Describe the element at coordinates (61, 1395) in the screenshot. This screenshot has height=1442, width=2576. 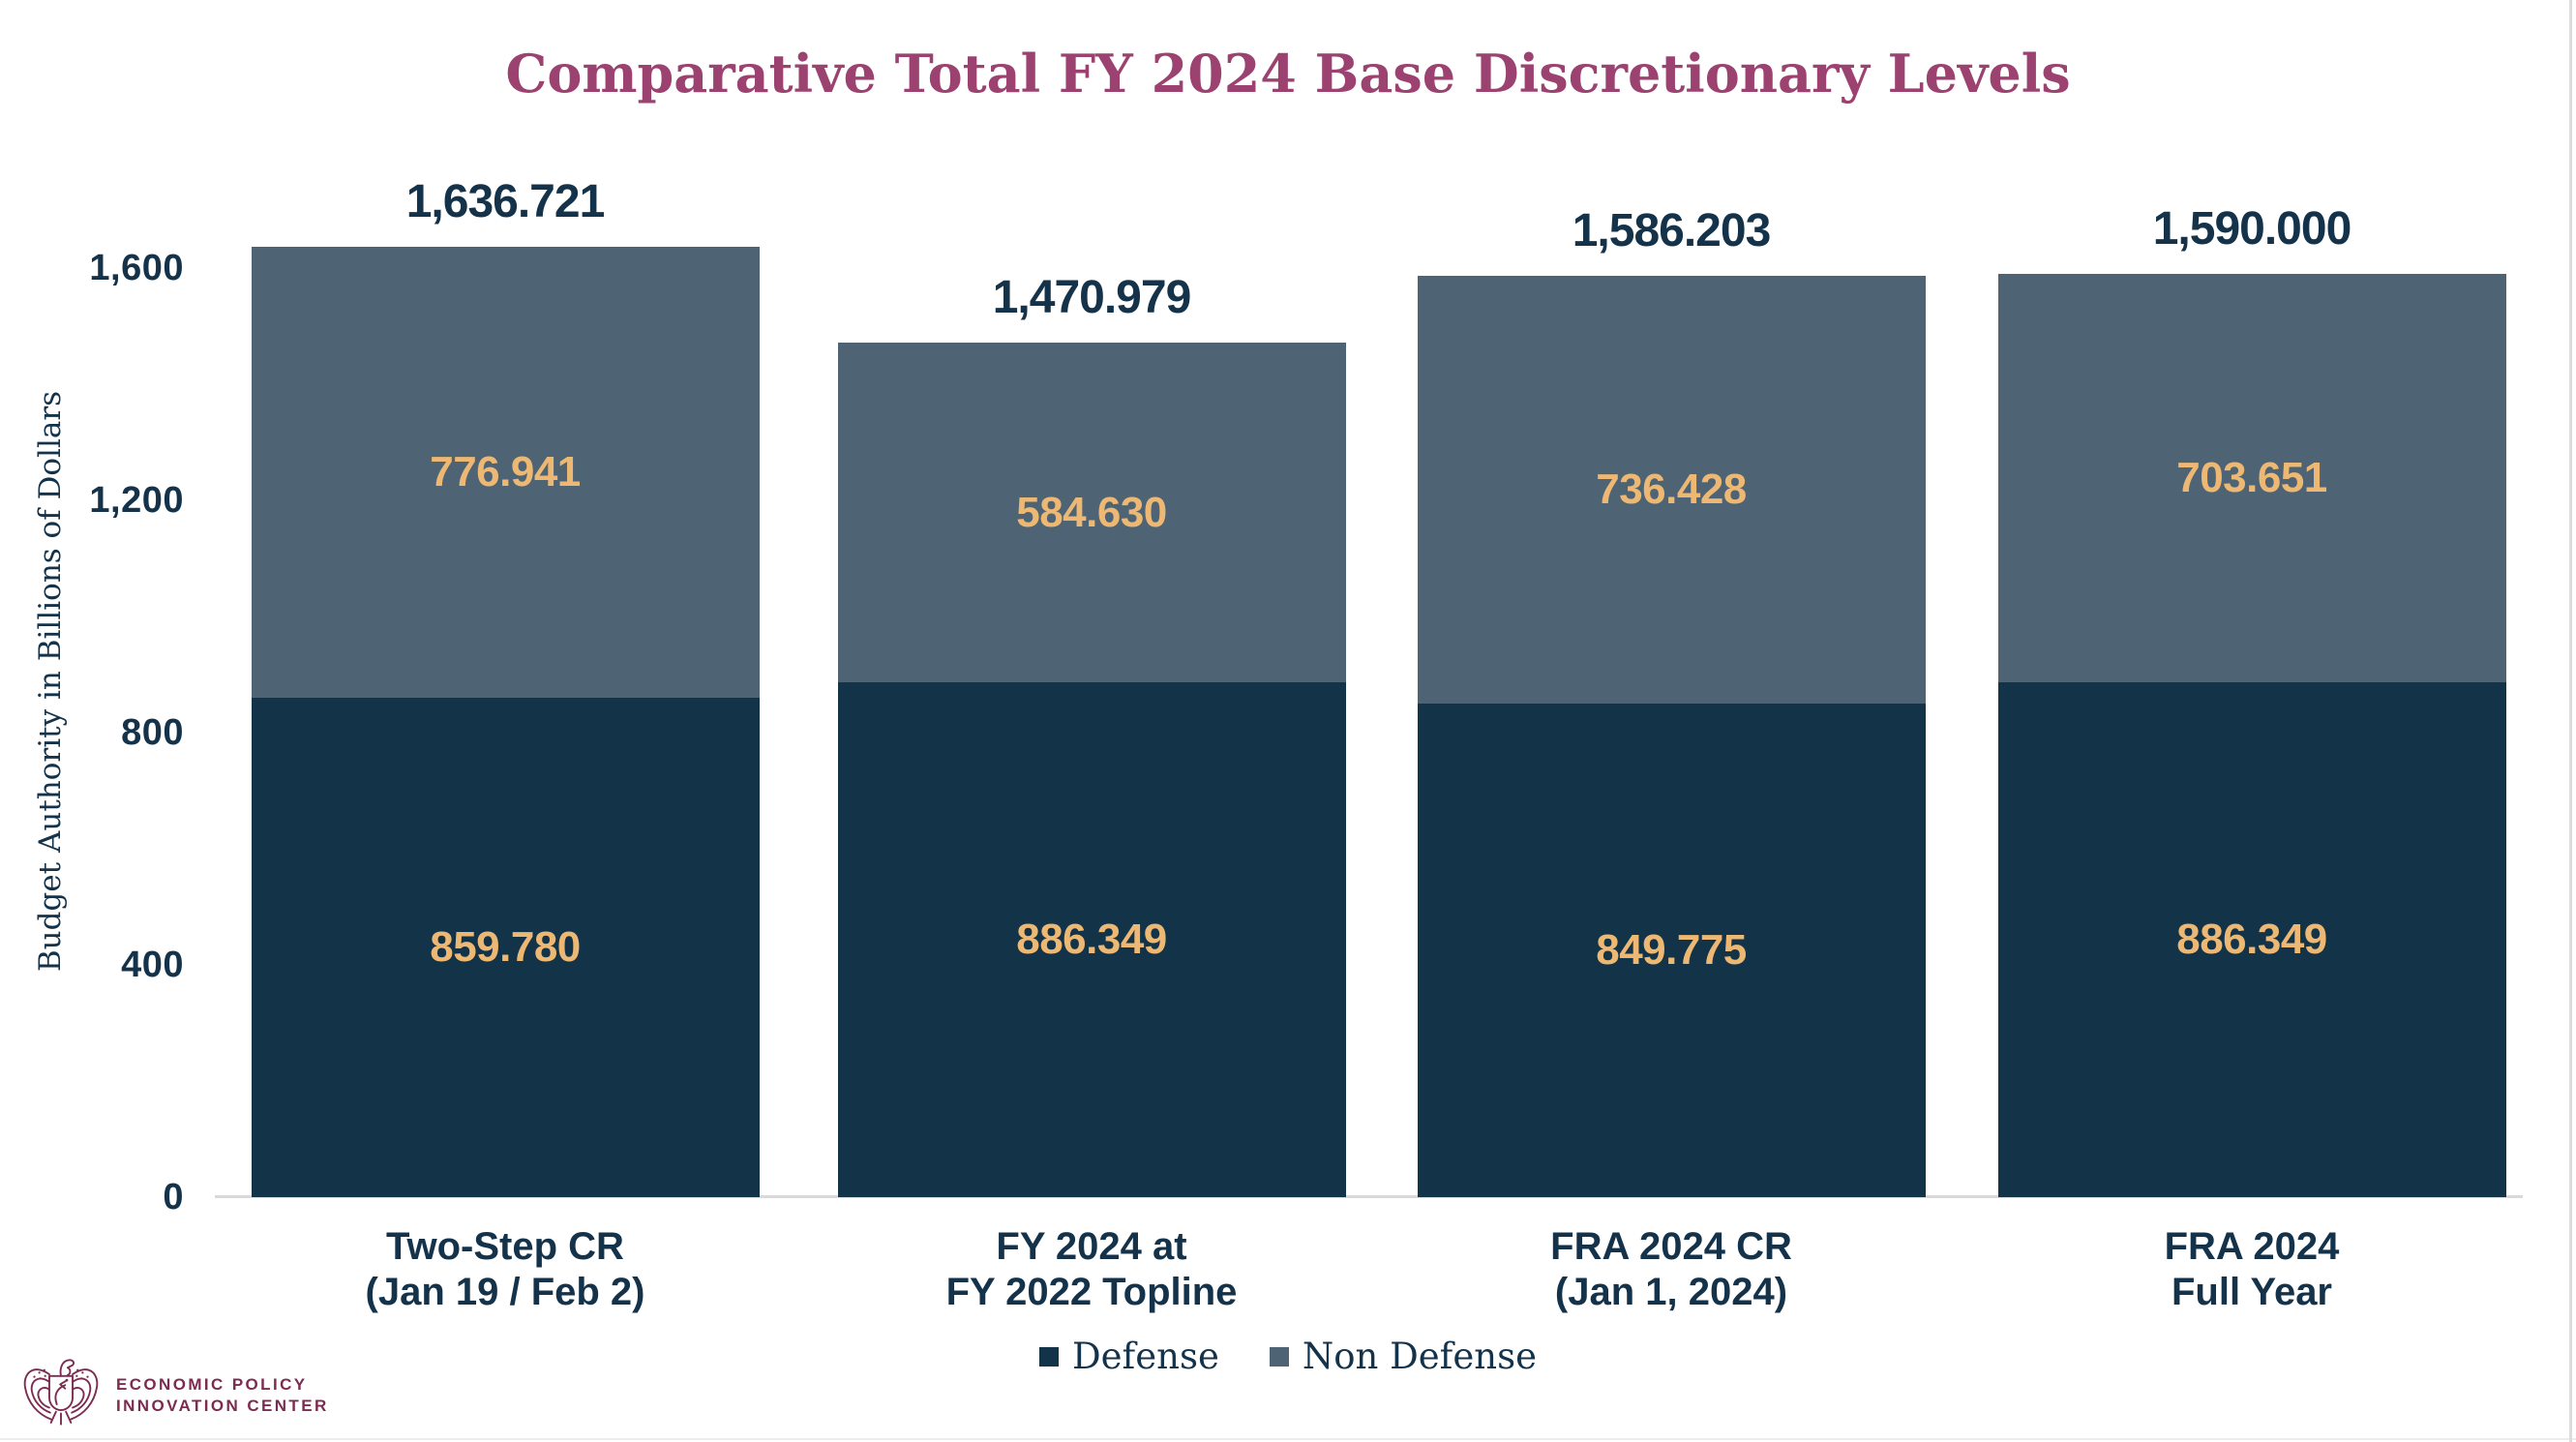
I see `epic-eagle-icon` at that location.